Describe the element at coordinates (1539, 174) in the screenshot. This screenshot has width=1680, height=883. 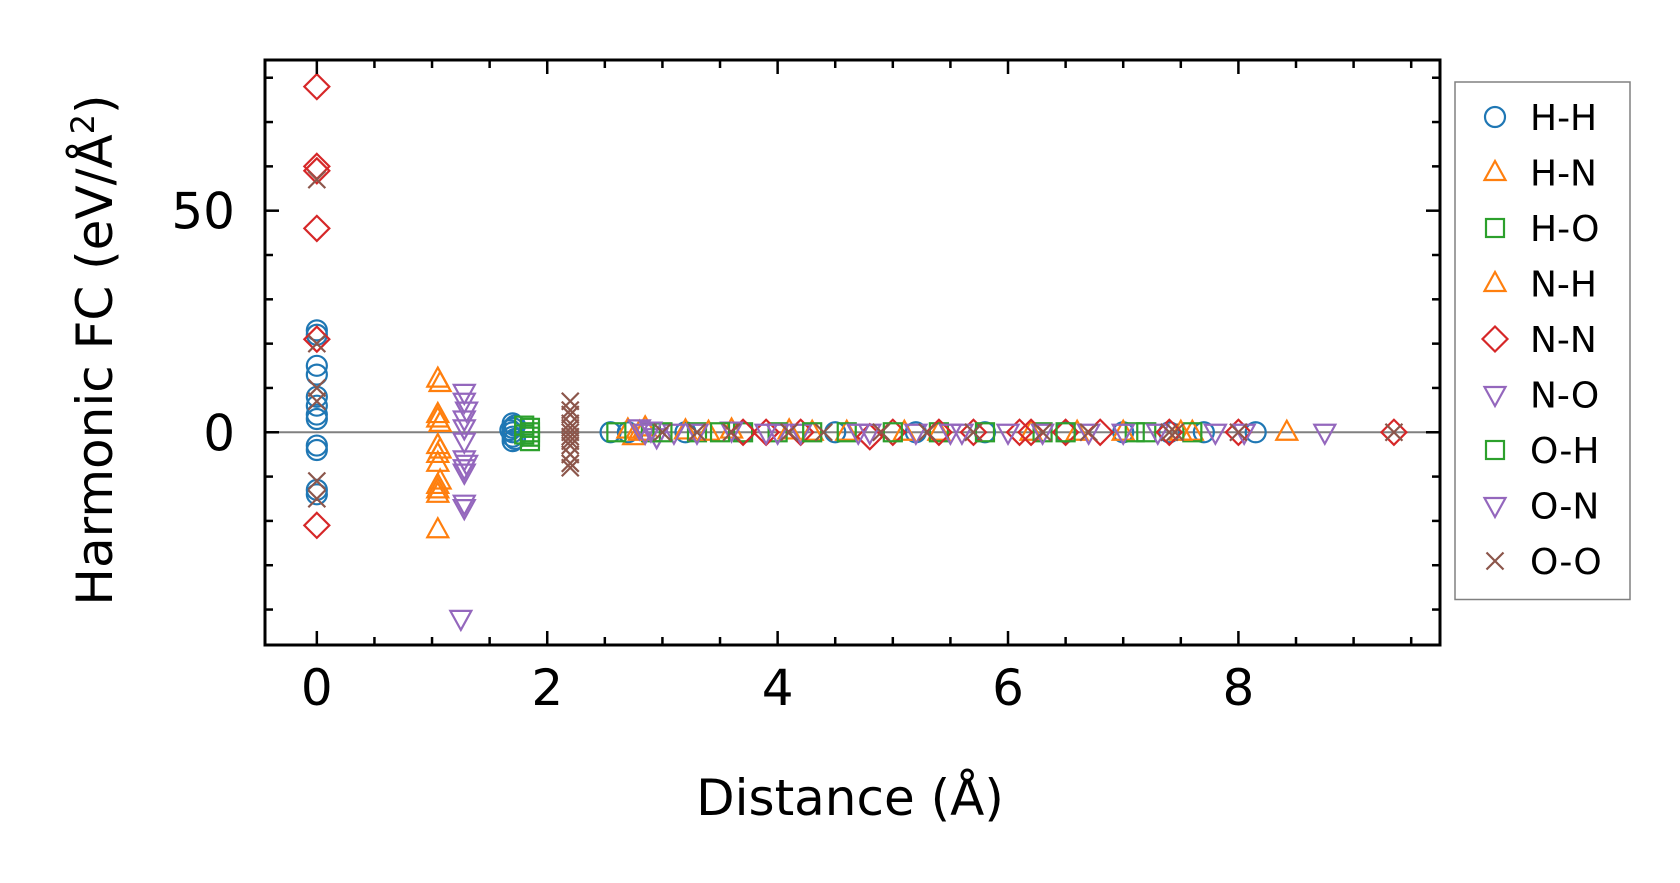
I see `legend-entry-h-n: H-N` at that location.